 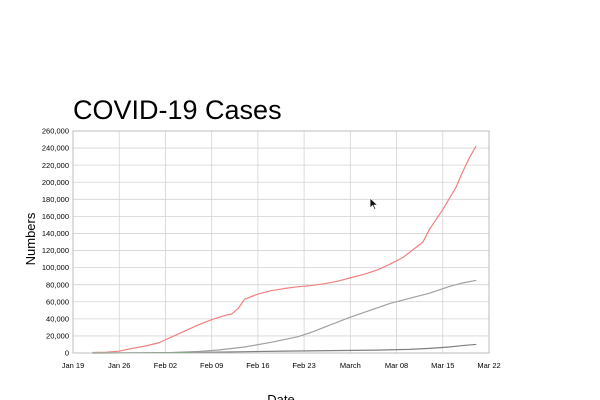 What do you see at coordinates (177, 110) in the screenshot?
I see `chart-title: COVID-19 Cases` at bounding box center [177, 110].